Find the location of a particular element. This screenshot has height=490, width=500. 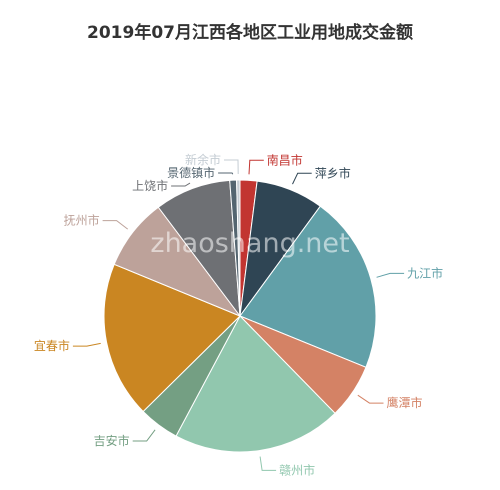

slice-label-10: 新余市 is located at coordinates (203, 159).